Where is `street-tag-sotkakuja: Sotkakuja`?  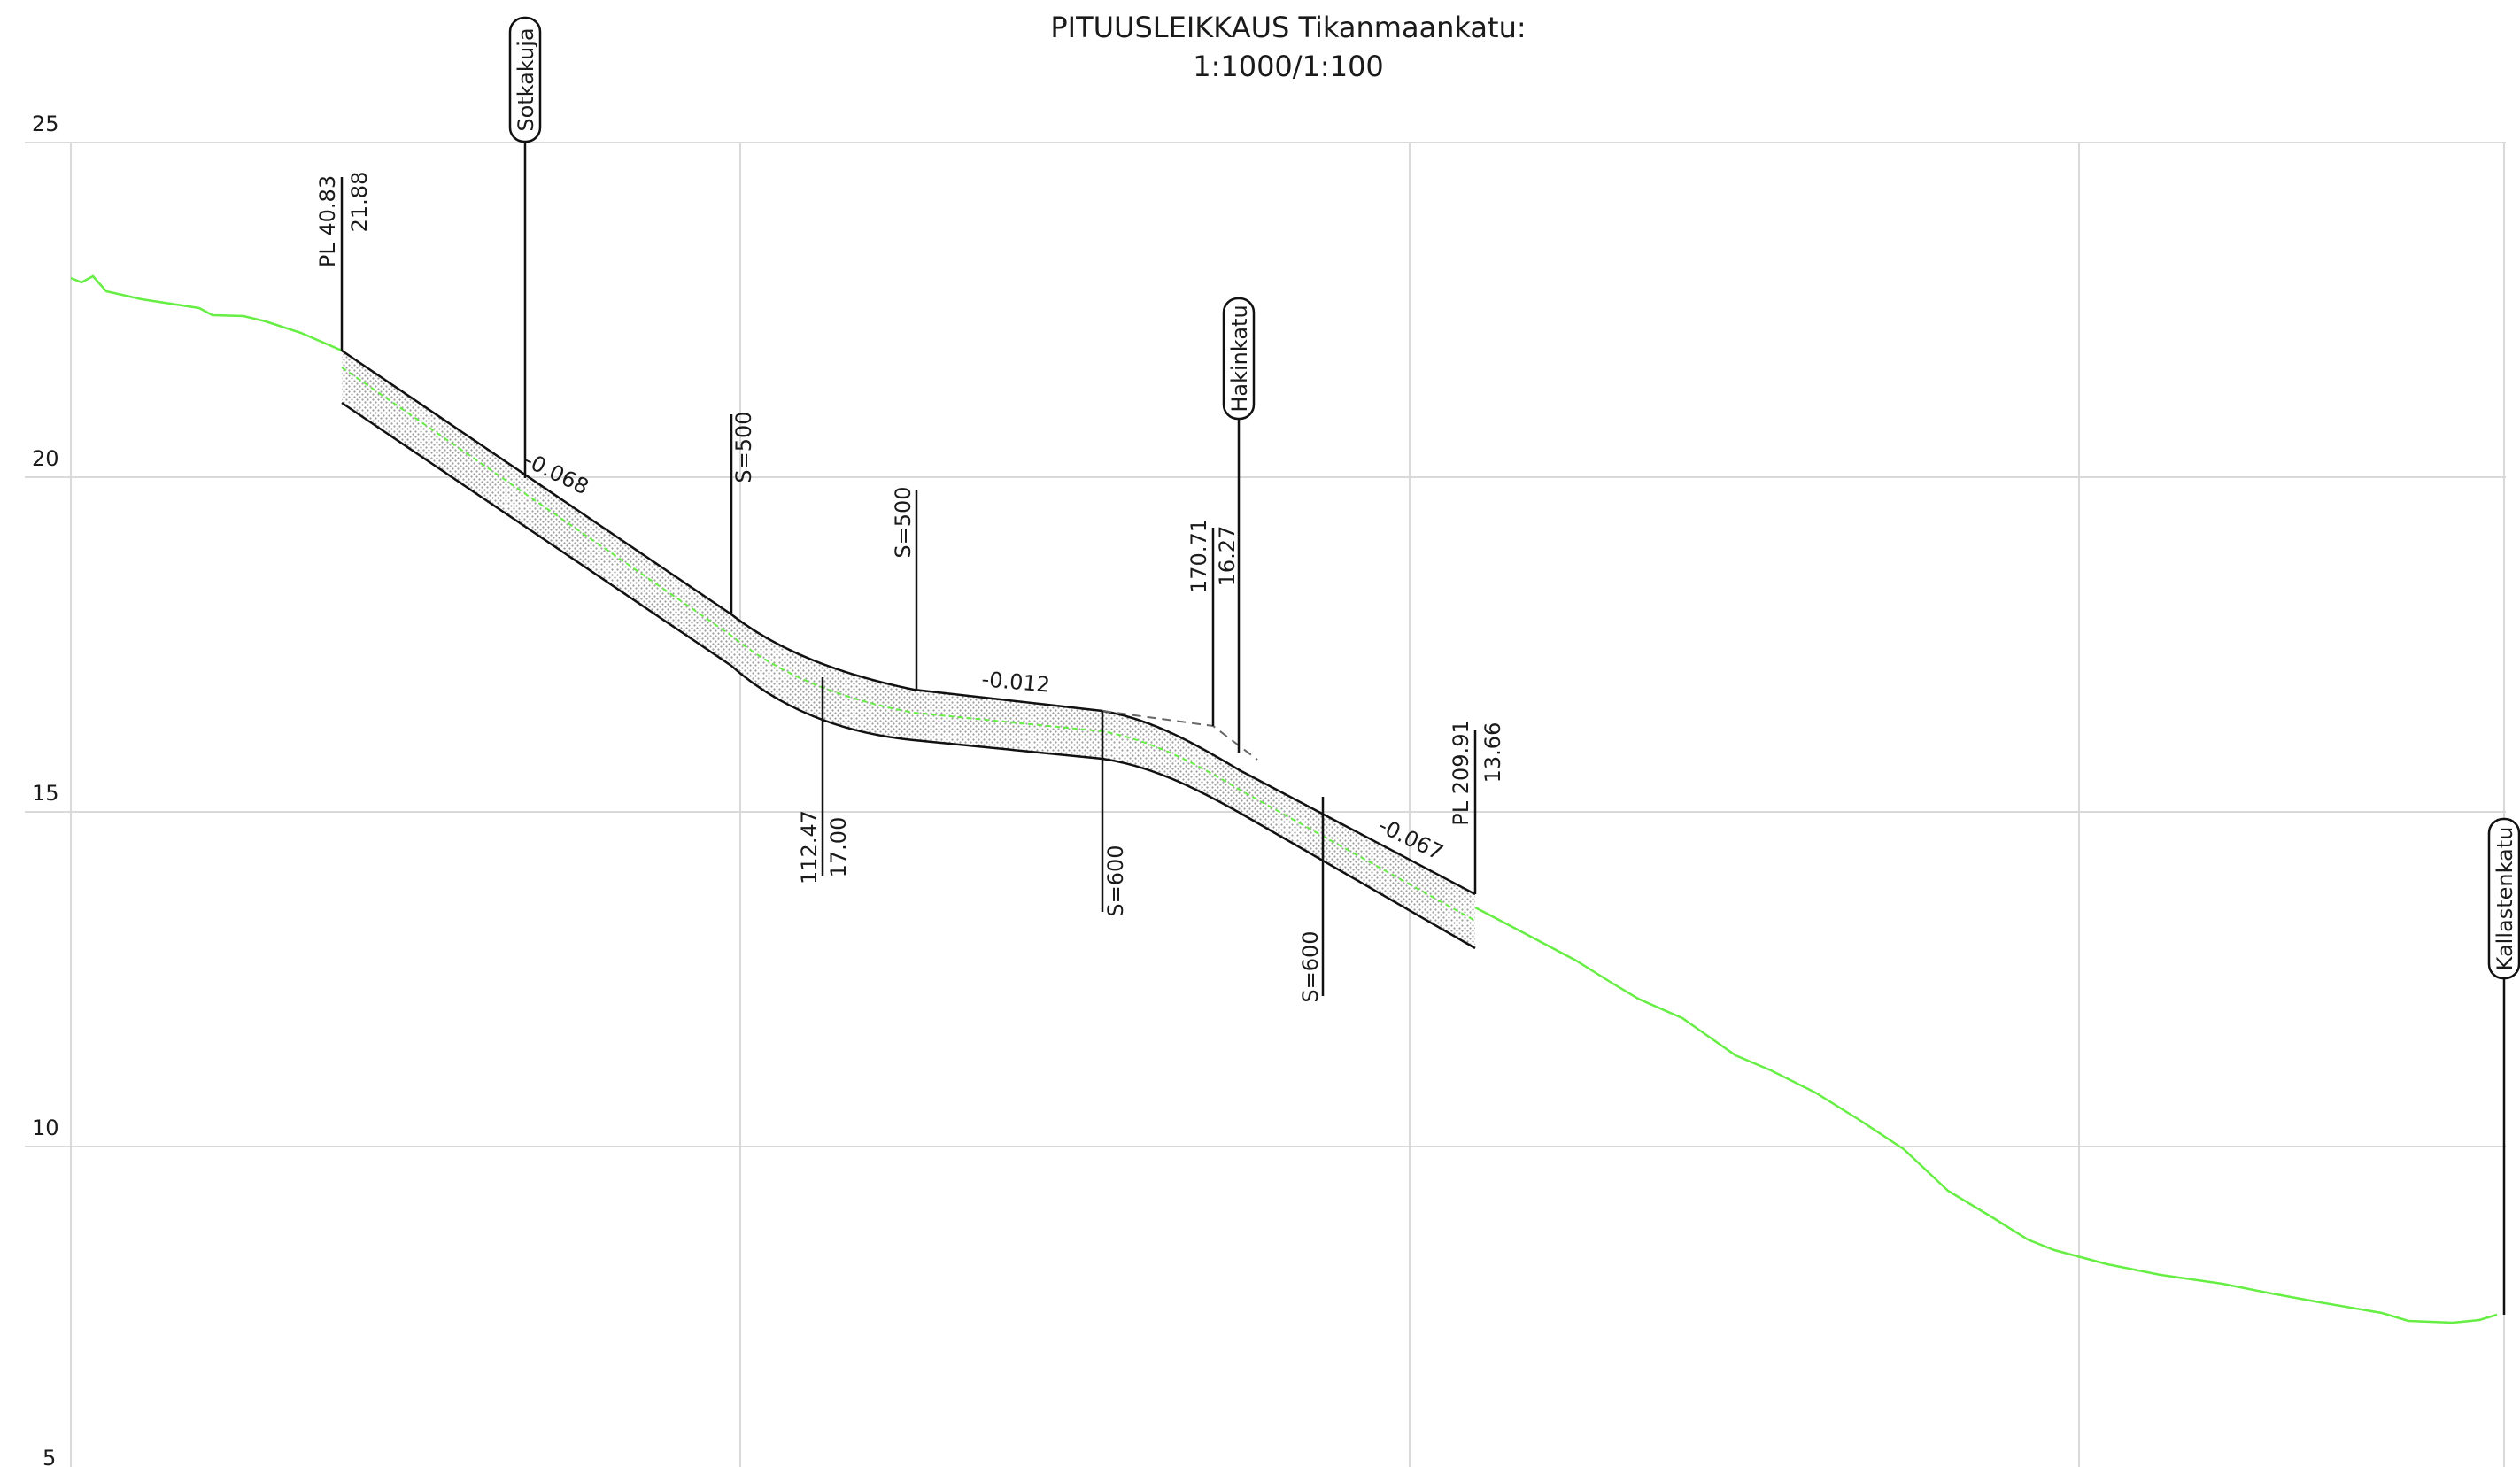
street-tag-sotkakuja: Sotkakuja is located at coordinates (525, 79).